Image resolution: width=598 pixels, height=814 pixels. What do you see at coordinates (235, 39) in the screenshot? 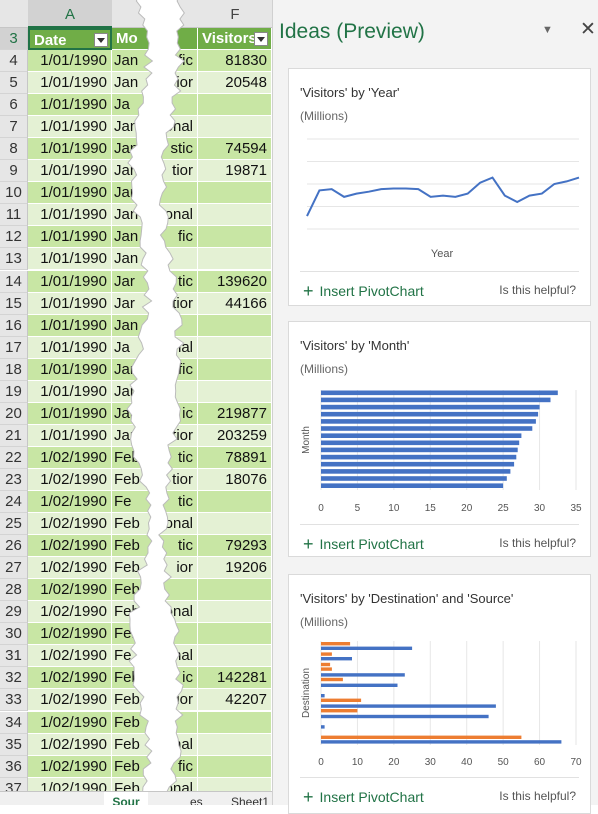
I see `header-cell-visitors: Visitors` at bounding box center [235, 39].